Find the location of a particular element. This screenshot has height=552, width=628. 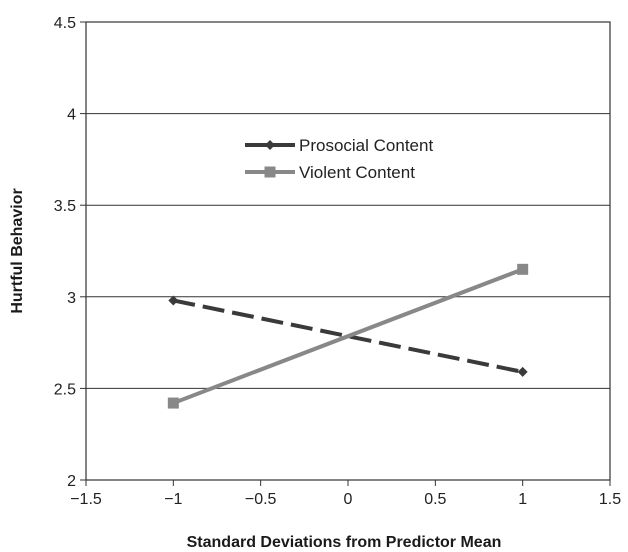

y-tick-label: 2 is located at coordinates (71, 481).